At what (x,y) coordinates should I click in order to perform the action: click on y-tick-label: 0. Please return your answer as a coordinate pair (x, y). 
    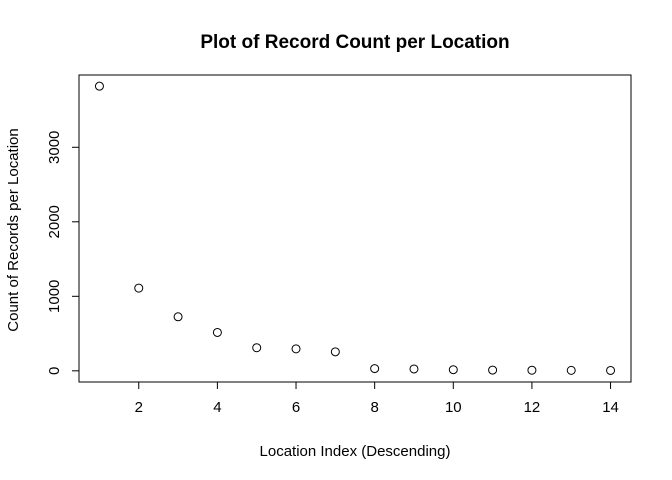
    Looking at the image, I should click on (54, 371).